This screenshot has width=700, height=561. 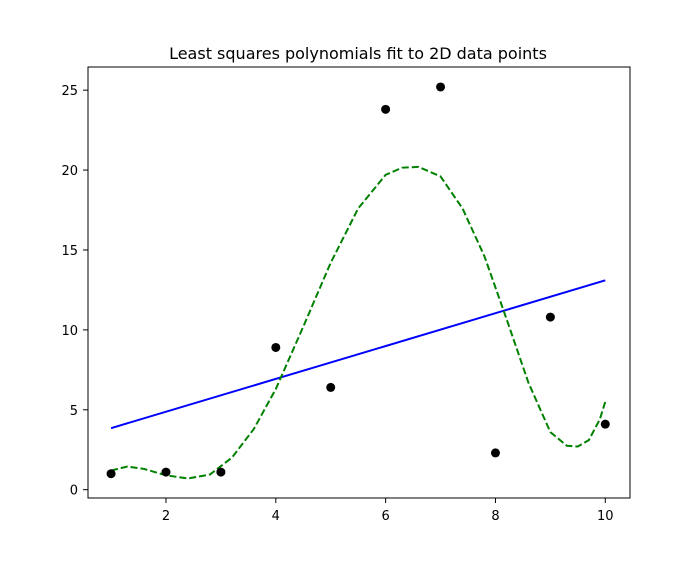 I want to click on x-axis: 2 4 6 8 10, so click(x=388, y=511).